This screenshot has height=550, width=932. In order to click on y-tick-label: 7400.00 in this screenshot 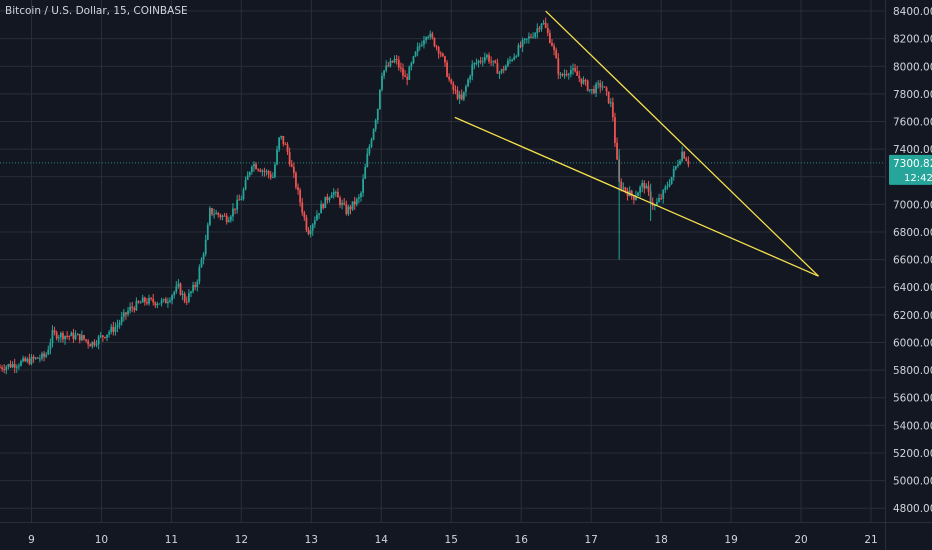, I will do `click(912, 150)`.